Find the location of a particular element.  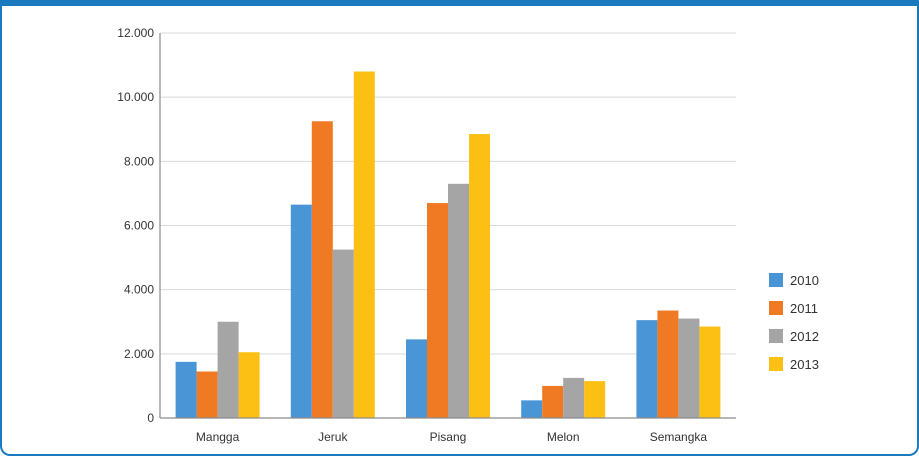

bar-pisang-2013 is located at coordinates (479, 276).